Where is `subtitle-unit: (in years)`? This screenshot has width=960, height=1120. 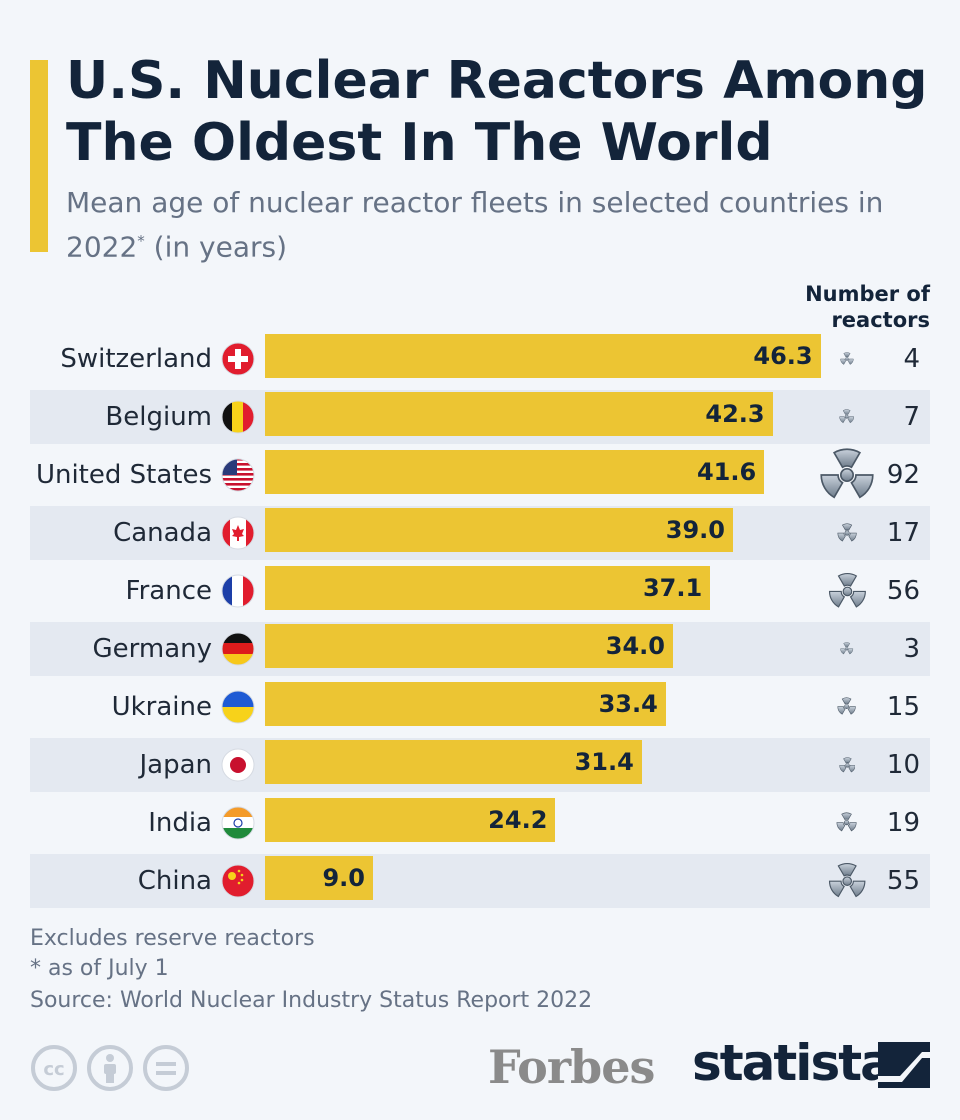 subtitle-unit: (in years) is located at coordinates (215, 247).